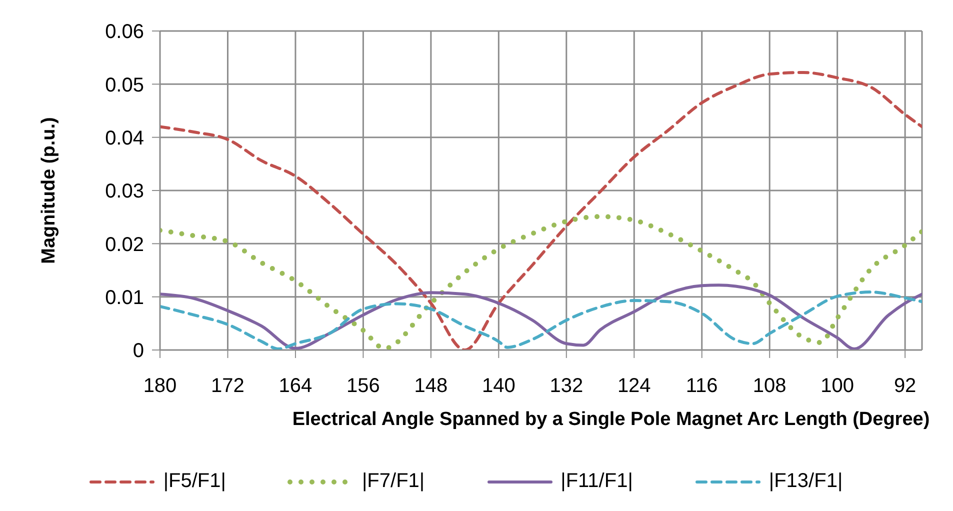  What do you see at coordinates (160, 386) in the screenshot?
I see `x-tick-label: 180` at bounding box center [160, 386].